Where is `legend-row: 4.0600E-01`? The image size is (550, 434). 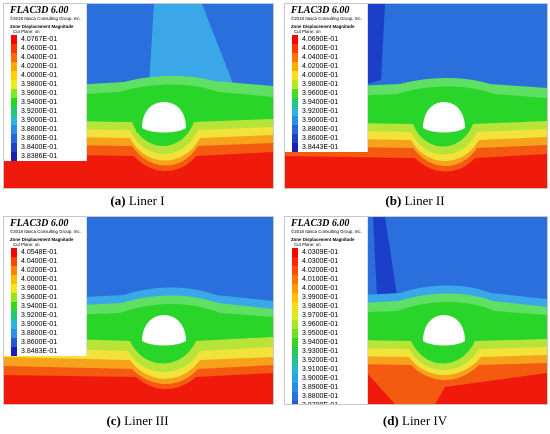 legend-row: 4.0600E-01 is located at coordinates (326, 48).